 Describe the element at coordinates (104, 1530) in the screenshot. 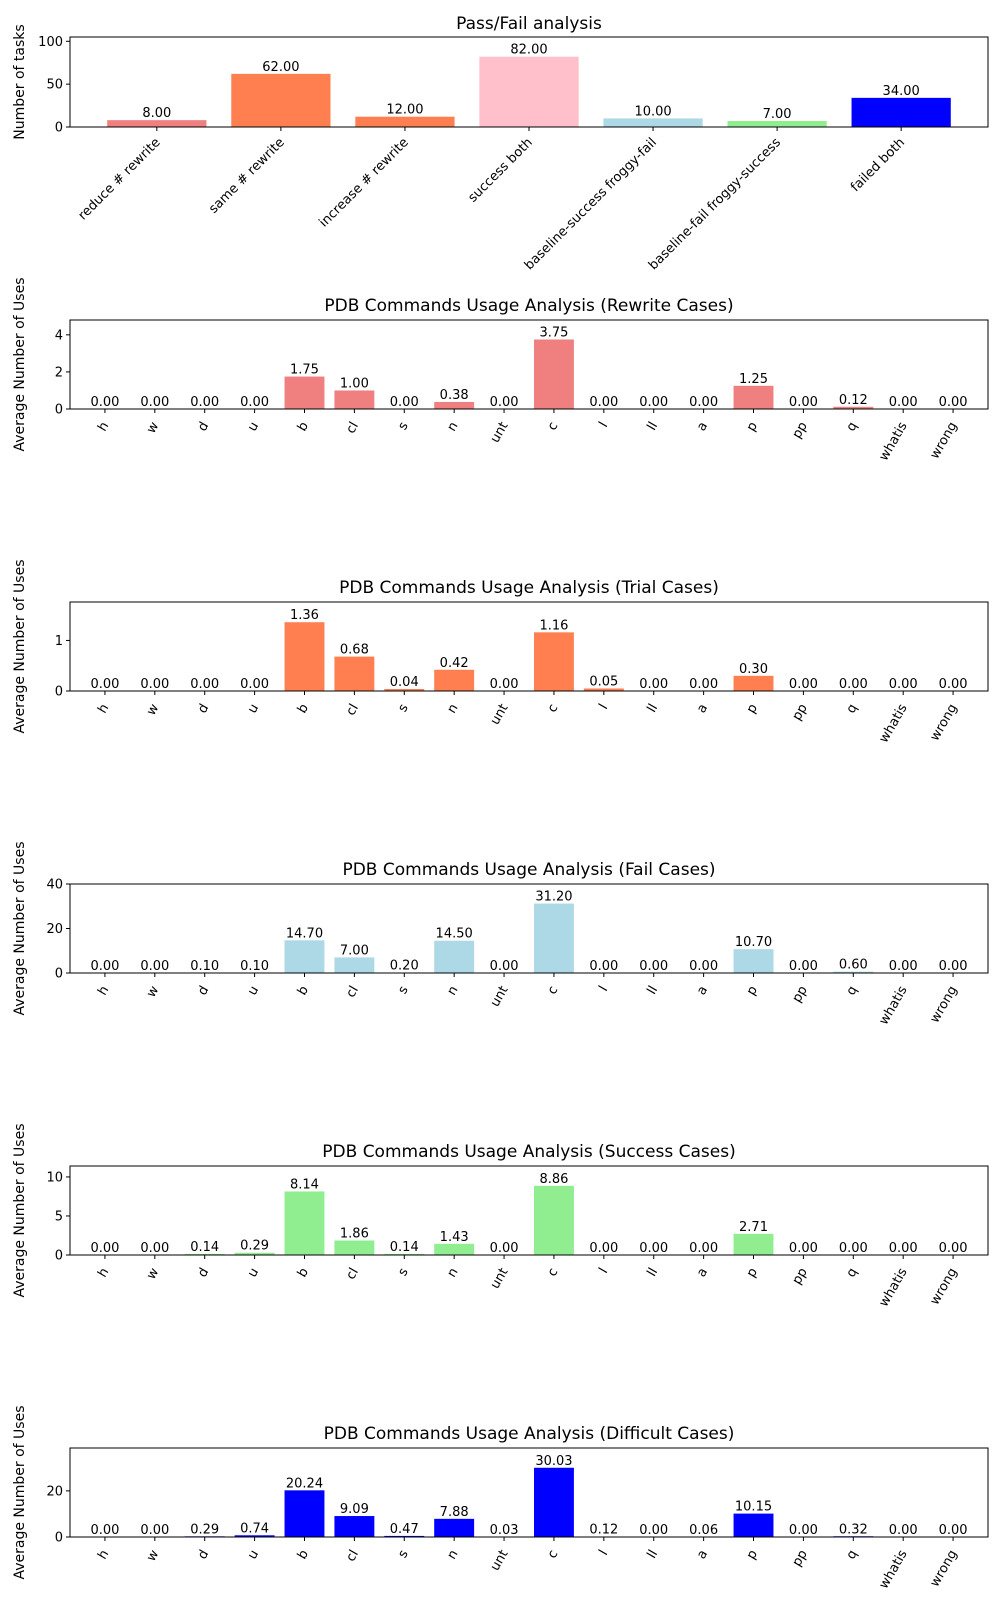

I see `data-label-h: 0.00` at that location.